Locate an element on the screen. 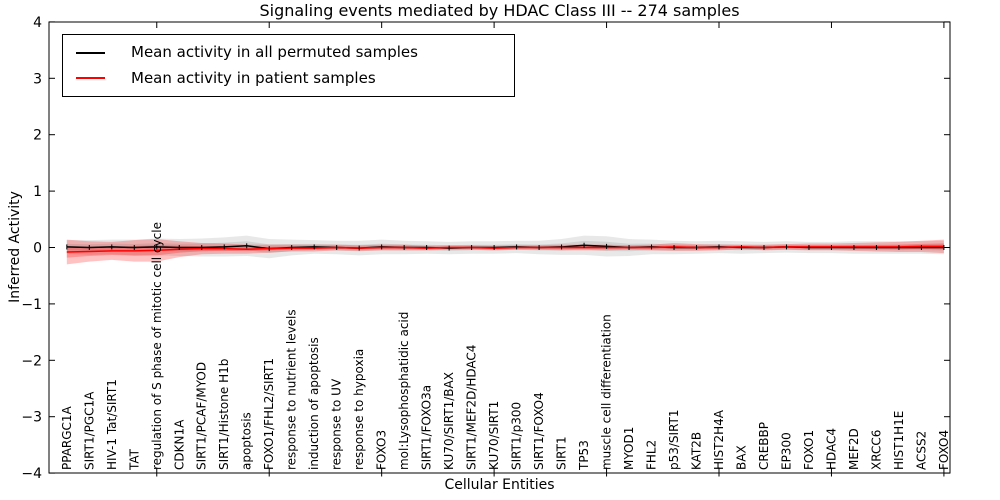  y-axis-label: Inferred Activity is located at coordinates (15, 247).